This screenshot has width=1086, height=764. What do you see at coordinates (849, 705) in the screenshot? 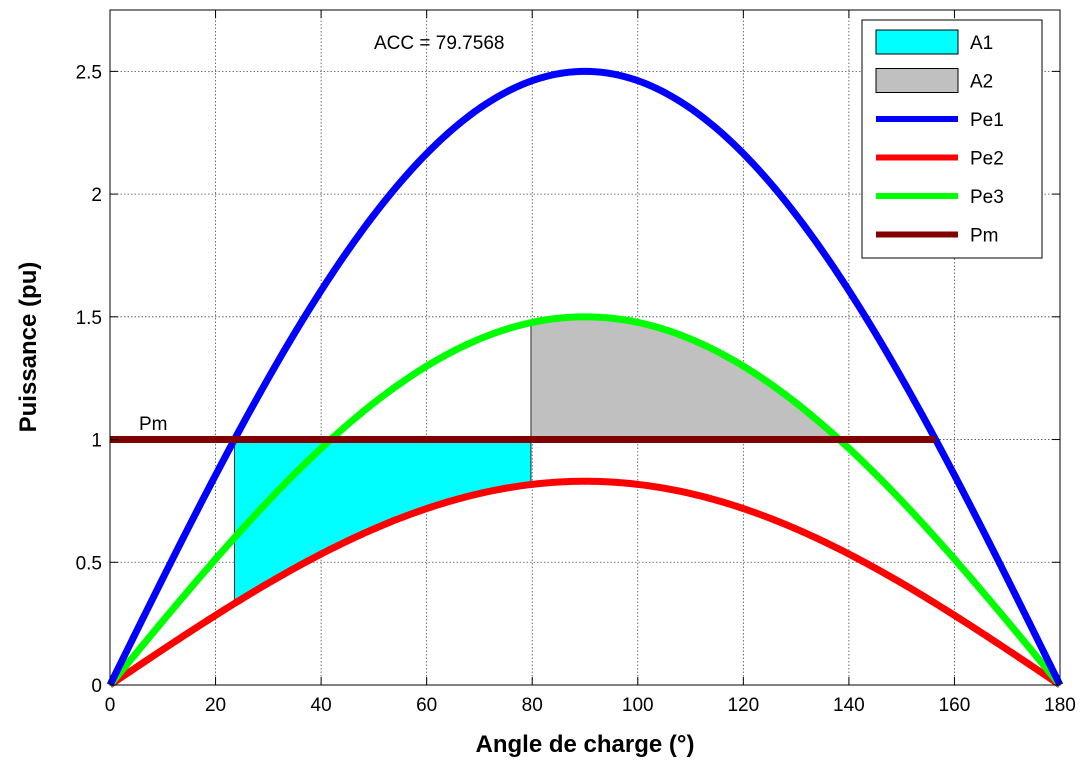
I see `x-tick-label: 140` at bounding box center [849, 705].